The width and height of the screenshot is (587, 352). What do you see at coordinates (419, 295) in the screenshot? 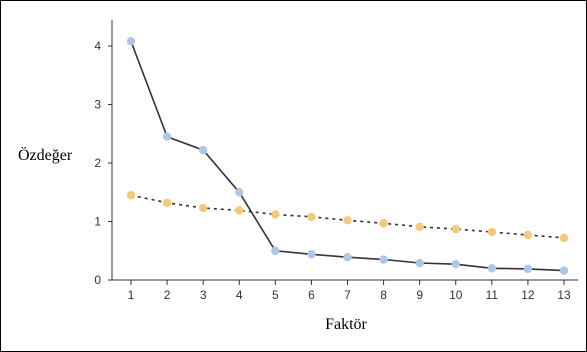
I see `x-tick-label: 9` at bounding box center [419, 295].